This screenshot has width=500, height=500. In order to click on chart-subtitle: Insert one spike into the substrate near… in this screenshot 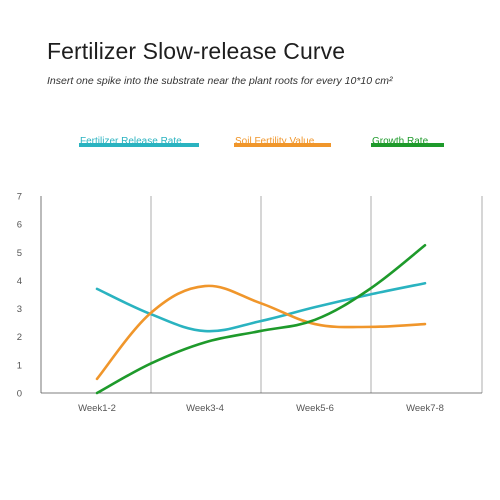, I will do `click(220, 81)`.